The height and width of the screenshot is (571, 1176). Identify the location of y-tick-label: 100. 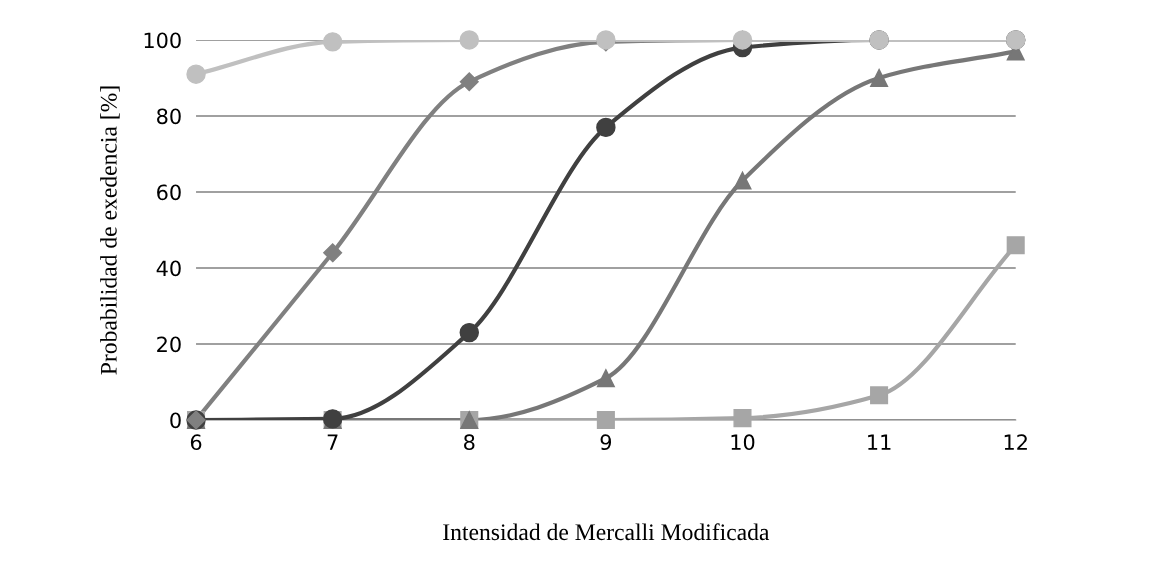
(162, 40).